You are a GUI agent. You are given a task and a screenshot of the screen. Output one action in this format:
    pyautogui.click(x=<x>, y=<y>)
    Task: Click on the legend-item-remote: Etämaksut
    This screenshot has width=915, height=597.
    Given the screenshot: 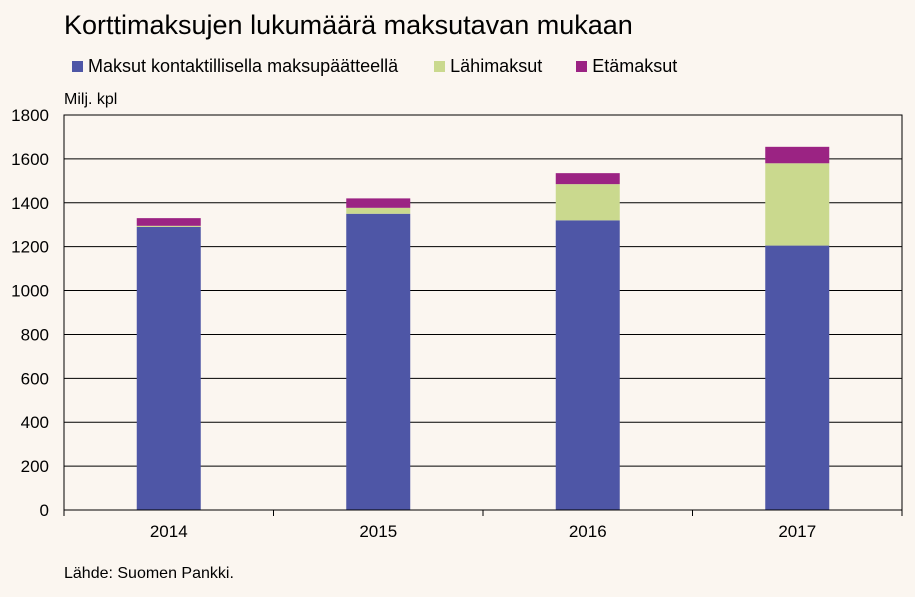 What is the action you would take?
    pyautogui.click(x=626, y=66)
    